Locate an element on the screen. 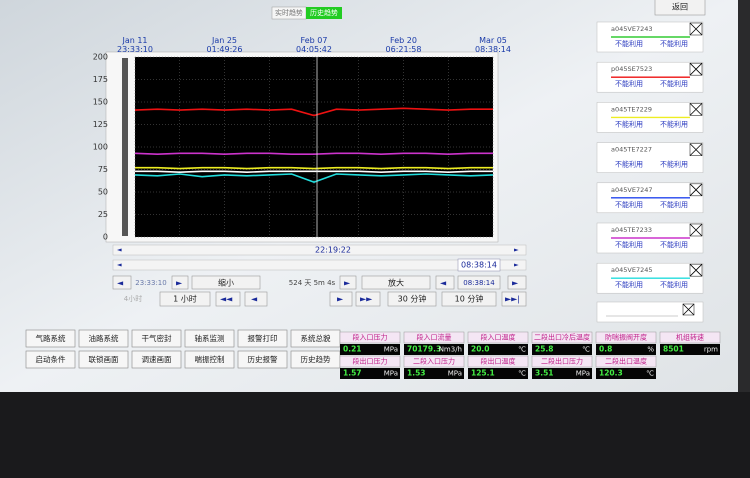 Image resolution: width=750 pixels, height=478 pixels. back-button is located at coordinates (680, 8).